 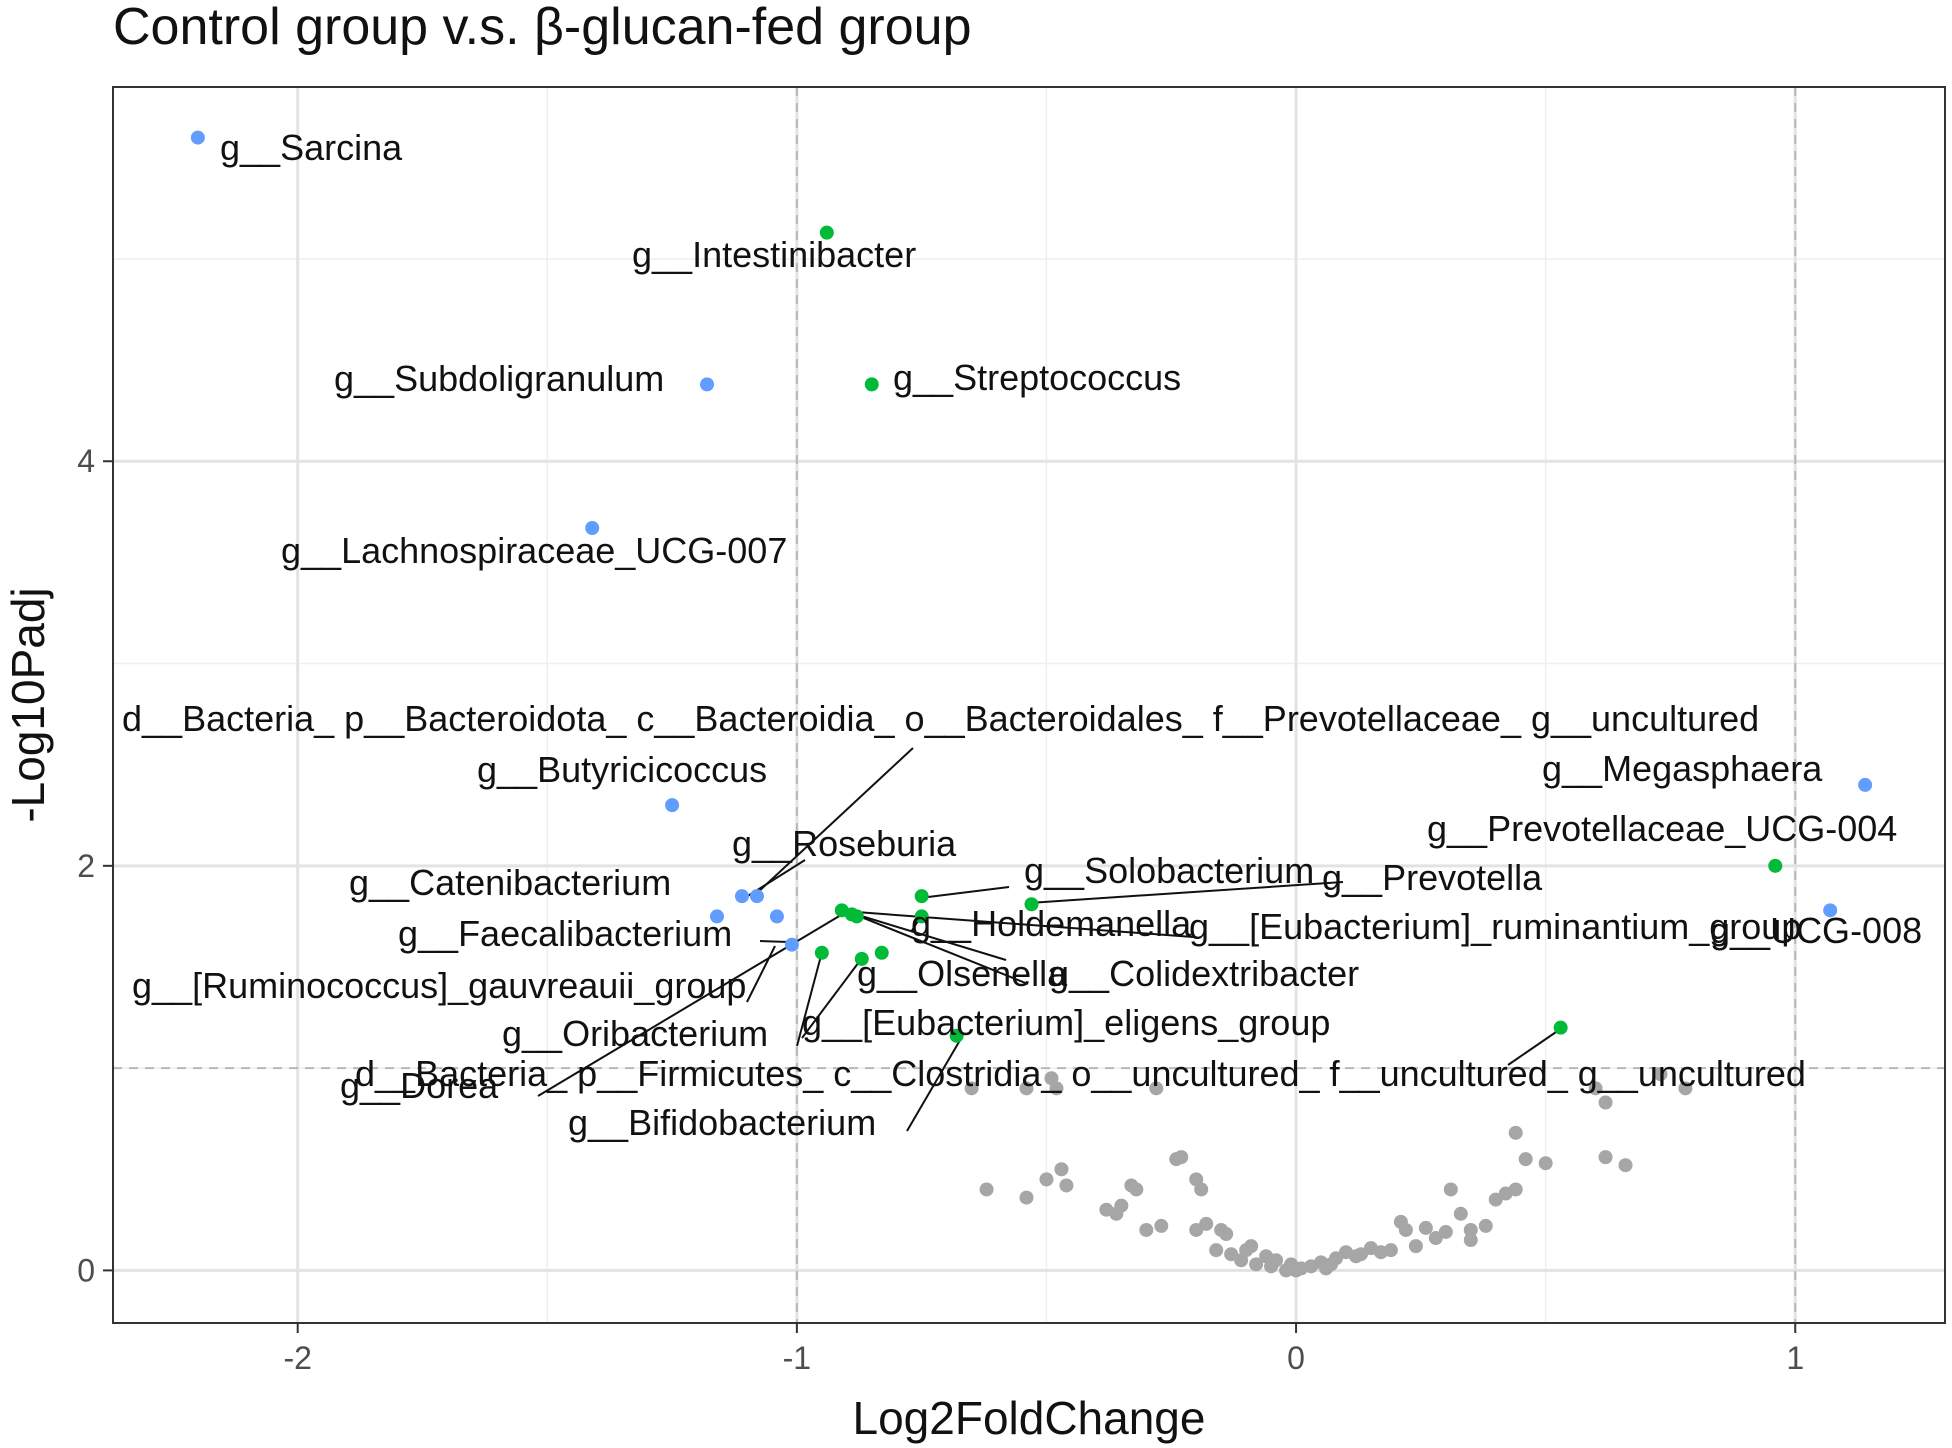 What do you see at coordinates (962, 973) in the screenshot?
I see `point-label: g__Olsenella` at bounding box center [962, 973].